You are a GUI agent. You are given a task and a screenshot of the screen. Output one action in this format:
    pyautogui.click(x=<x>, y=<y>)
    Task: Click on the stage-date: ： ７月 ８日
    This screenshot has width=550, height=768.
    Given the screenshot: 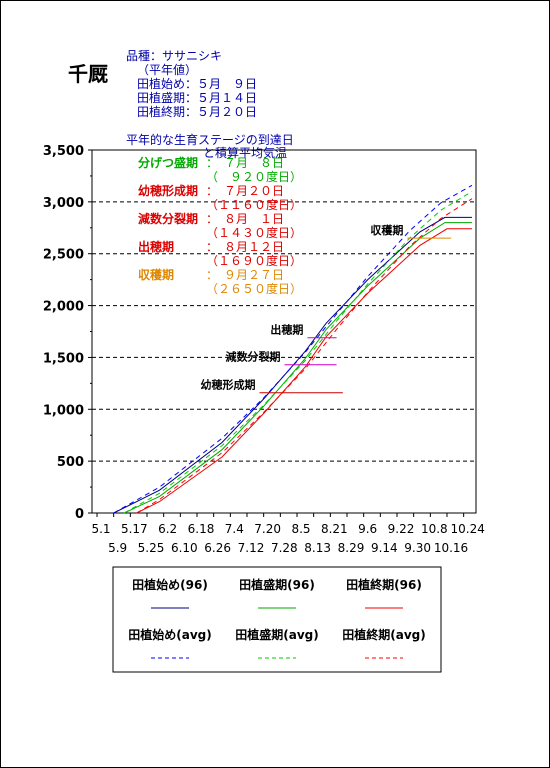 What is the action you would take?
    pyautogui.click(x=245, y=163)
    